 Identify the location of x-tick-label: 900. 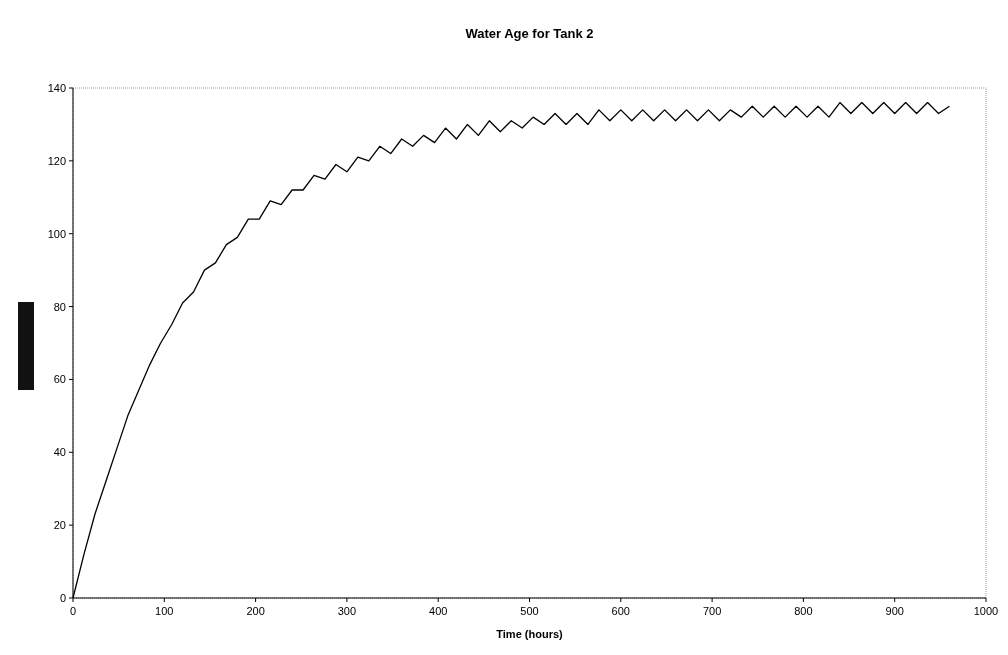
(894, 611).